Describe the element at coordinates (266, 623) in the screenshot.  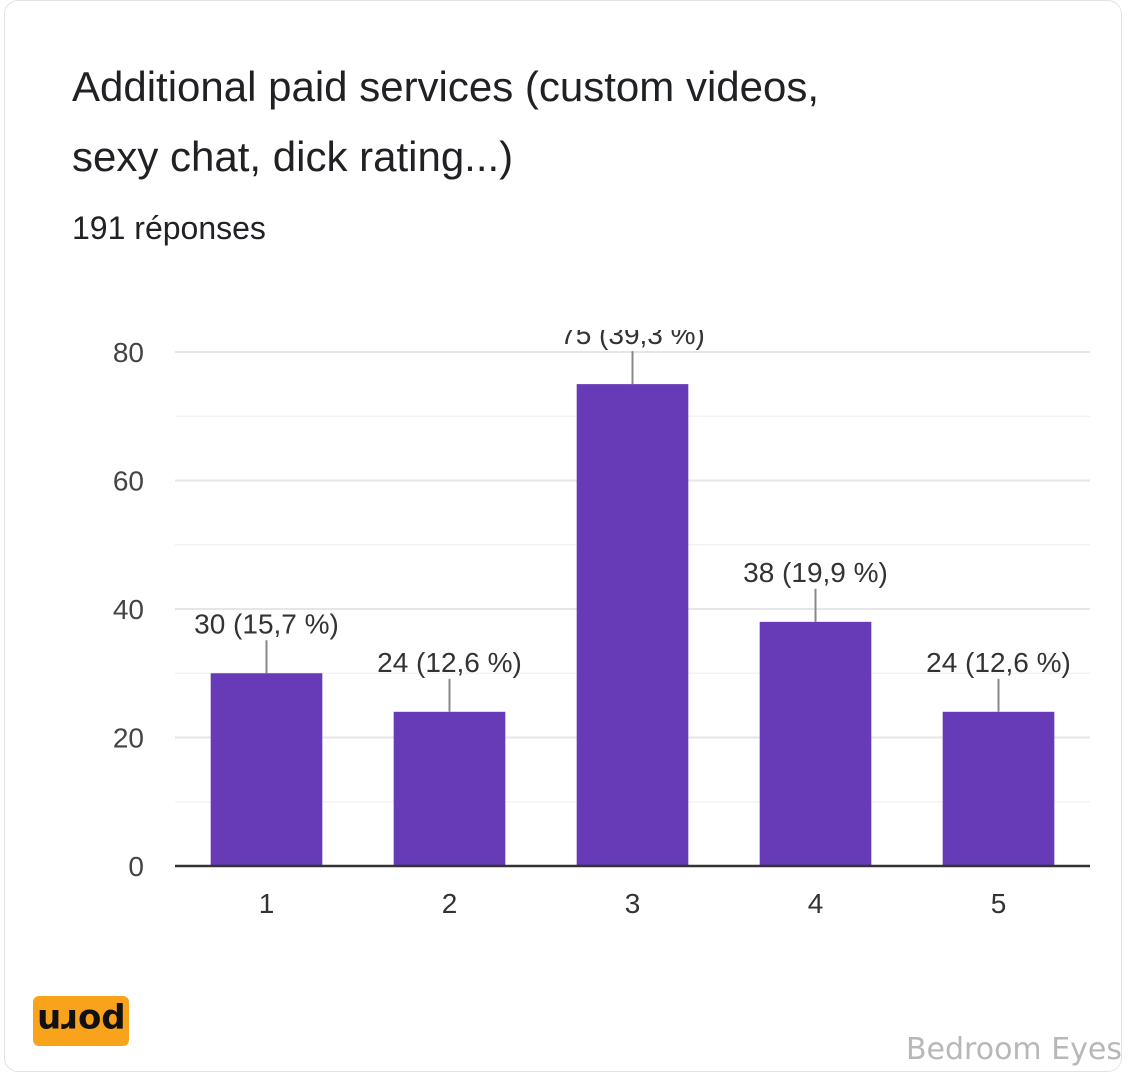
I see `data-label: 30 (15,7 %)` at that location.